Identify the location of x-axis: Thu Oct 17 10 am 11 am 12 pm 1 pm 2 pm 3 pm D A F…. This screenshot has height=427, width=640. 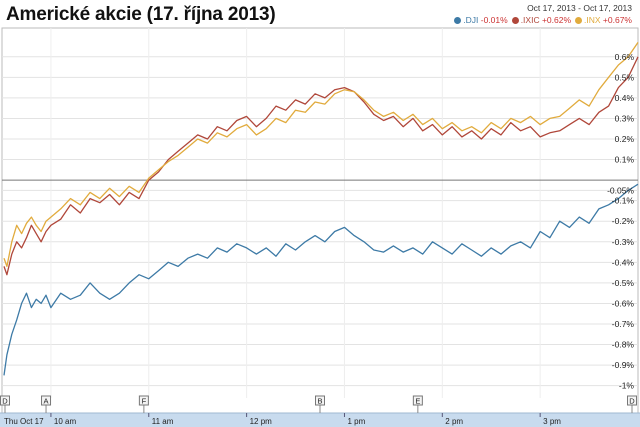
(320, 411).